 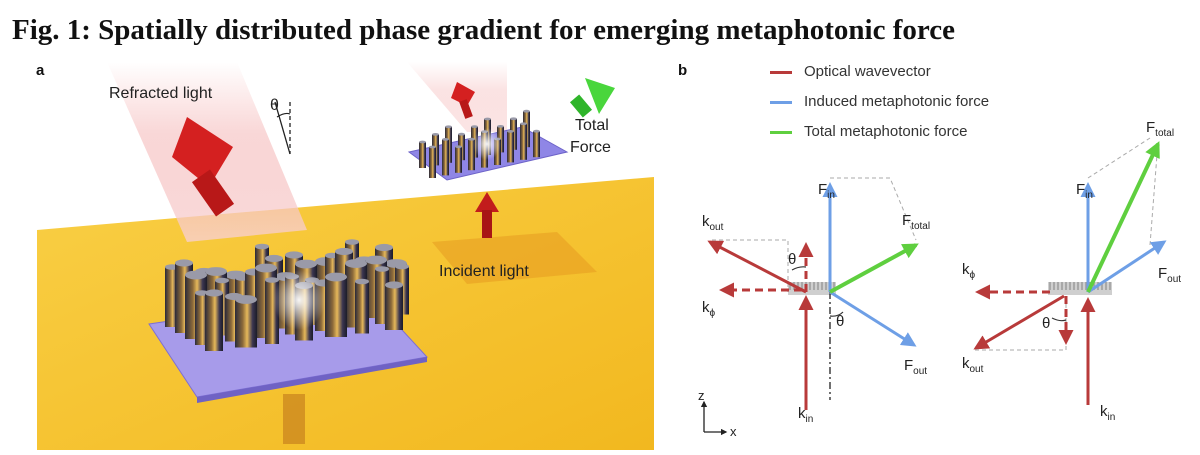 I want to click on total-force-label-2: Force, so click(x=590, y=147).